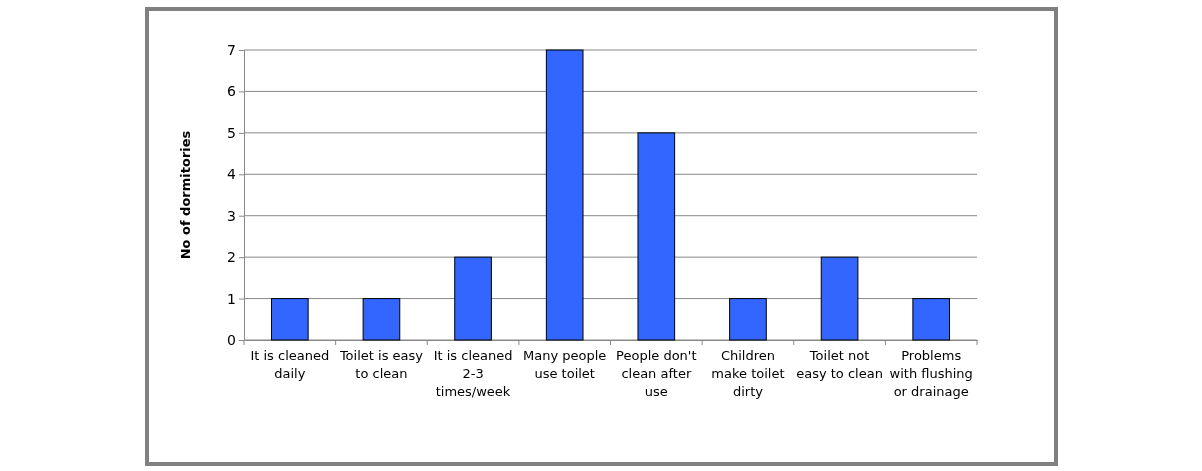  What do you see at coordinates (931, 374) in the screenshot?
I see `x-tick-label: Problems with flushing or drainage` at bounding box center [931, 374].